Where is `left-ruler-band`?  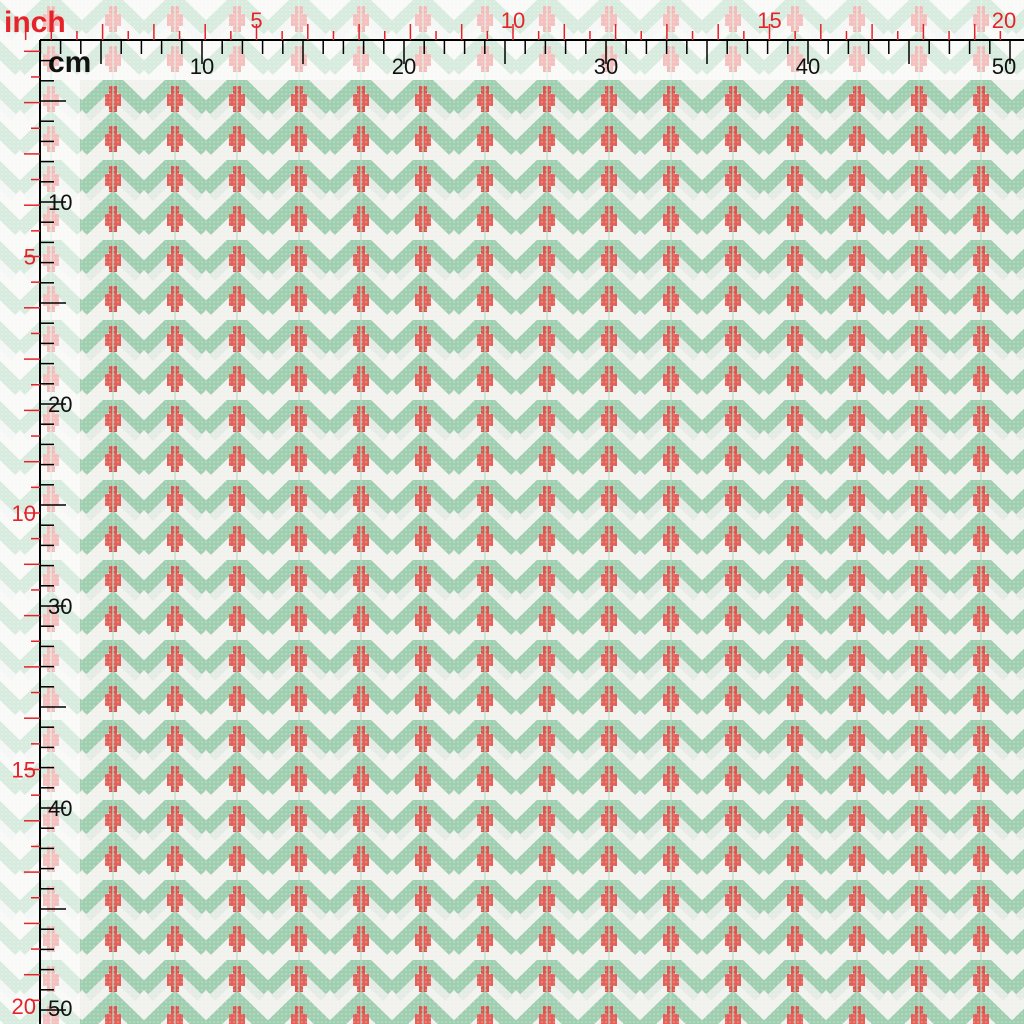 left-ruler-band is located at coordinates (20, 532).